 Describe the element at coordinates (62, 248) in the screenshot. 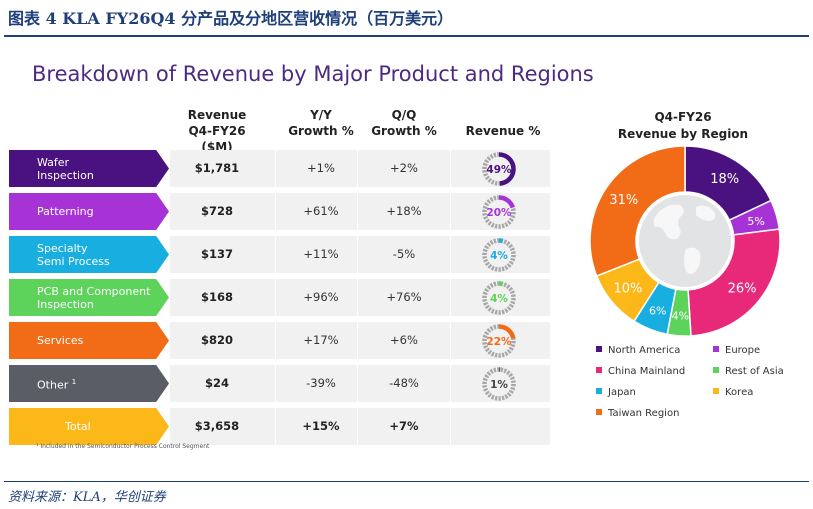

I see `product-label-line: Specialty` at that location.